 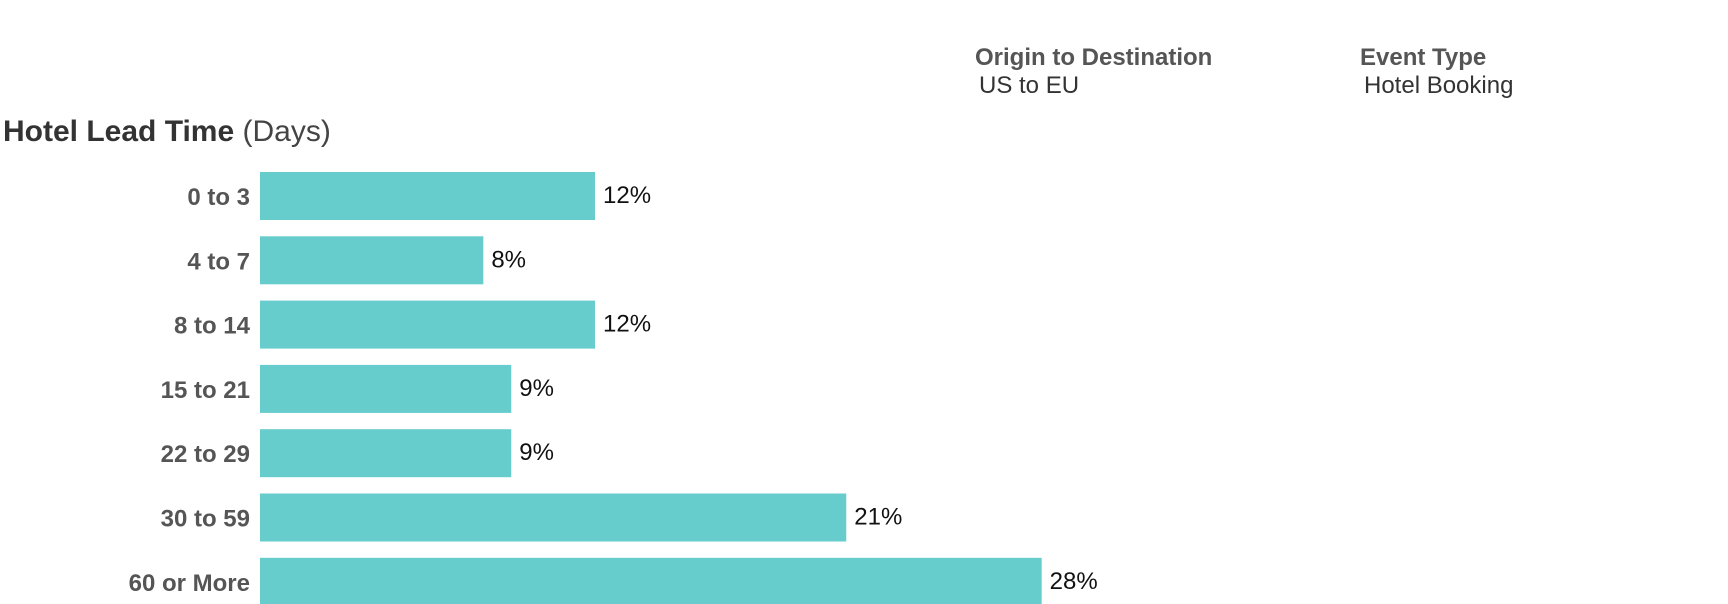 I want to click on value-label-5: 21%, so click(x=878, y=517).